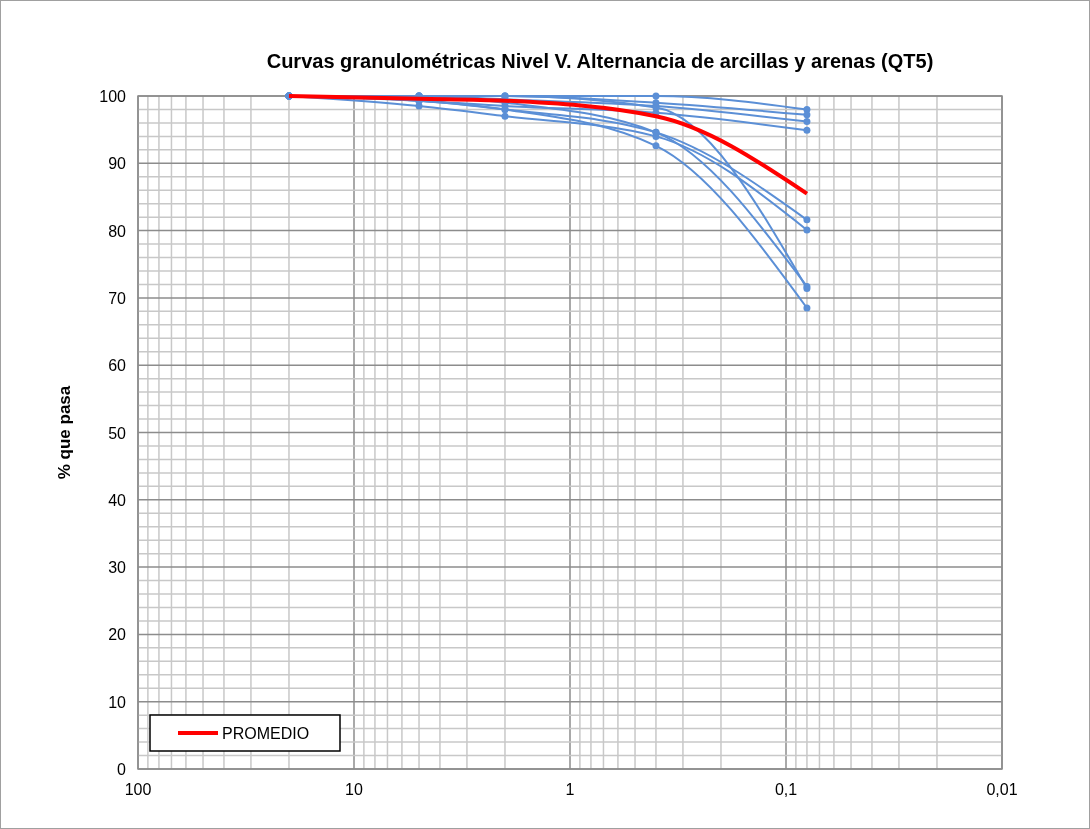 This screenshot has width=1090, height=829. I want to click on legend-label: PROMEDIO, so click(266, 733).